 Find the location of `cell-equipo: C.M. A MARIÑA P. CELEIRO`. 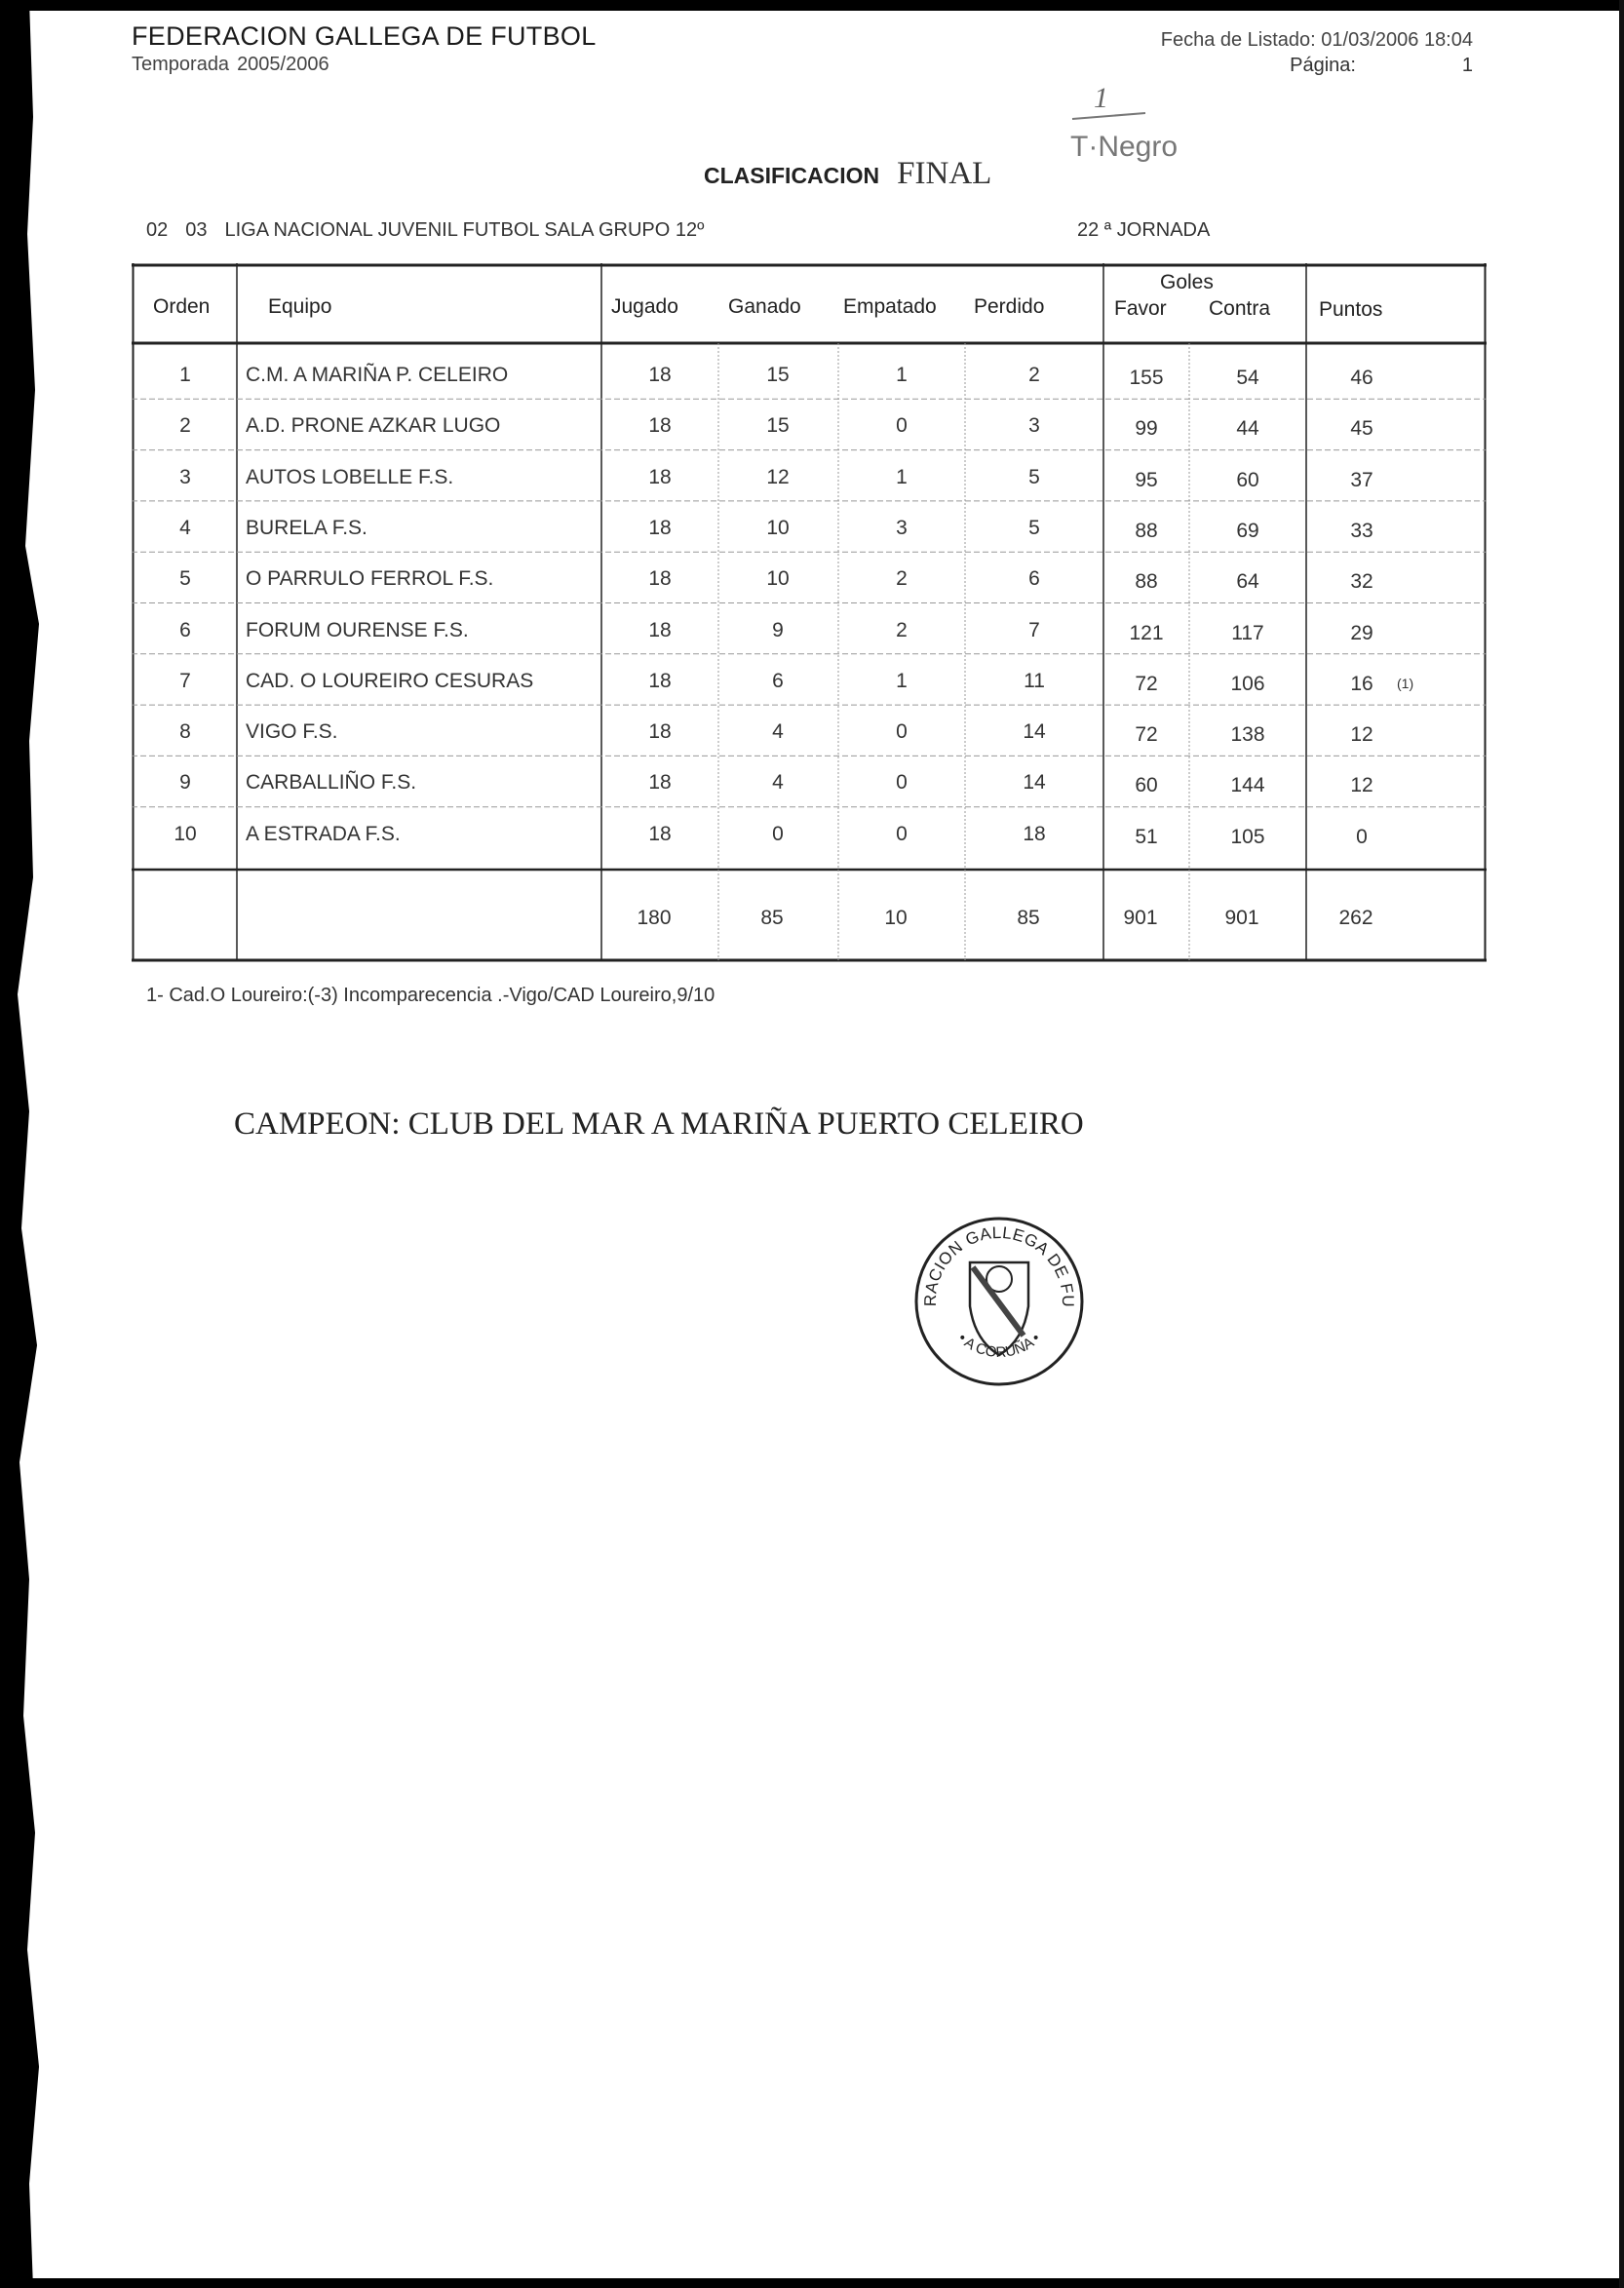

cell-equipo: C.M. A MARIÑA P. CELEIRO is located at coordinates (377, 375).